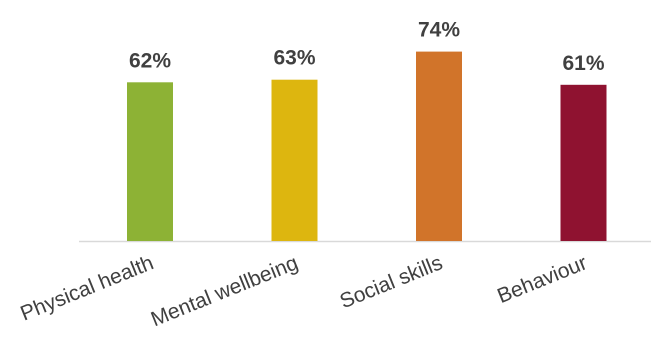 The width and height of the screenshot is (652, 352). I want to click on bar-social-skills, so click(439, 146).